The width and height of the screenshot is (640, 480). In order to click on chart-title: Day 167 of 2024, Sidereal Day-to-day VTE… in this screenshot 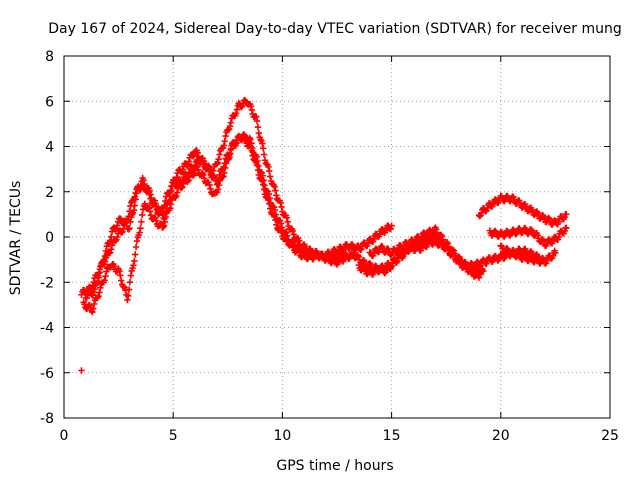, I will do `click(335, 29)`.